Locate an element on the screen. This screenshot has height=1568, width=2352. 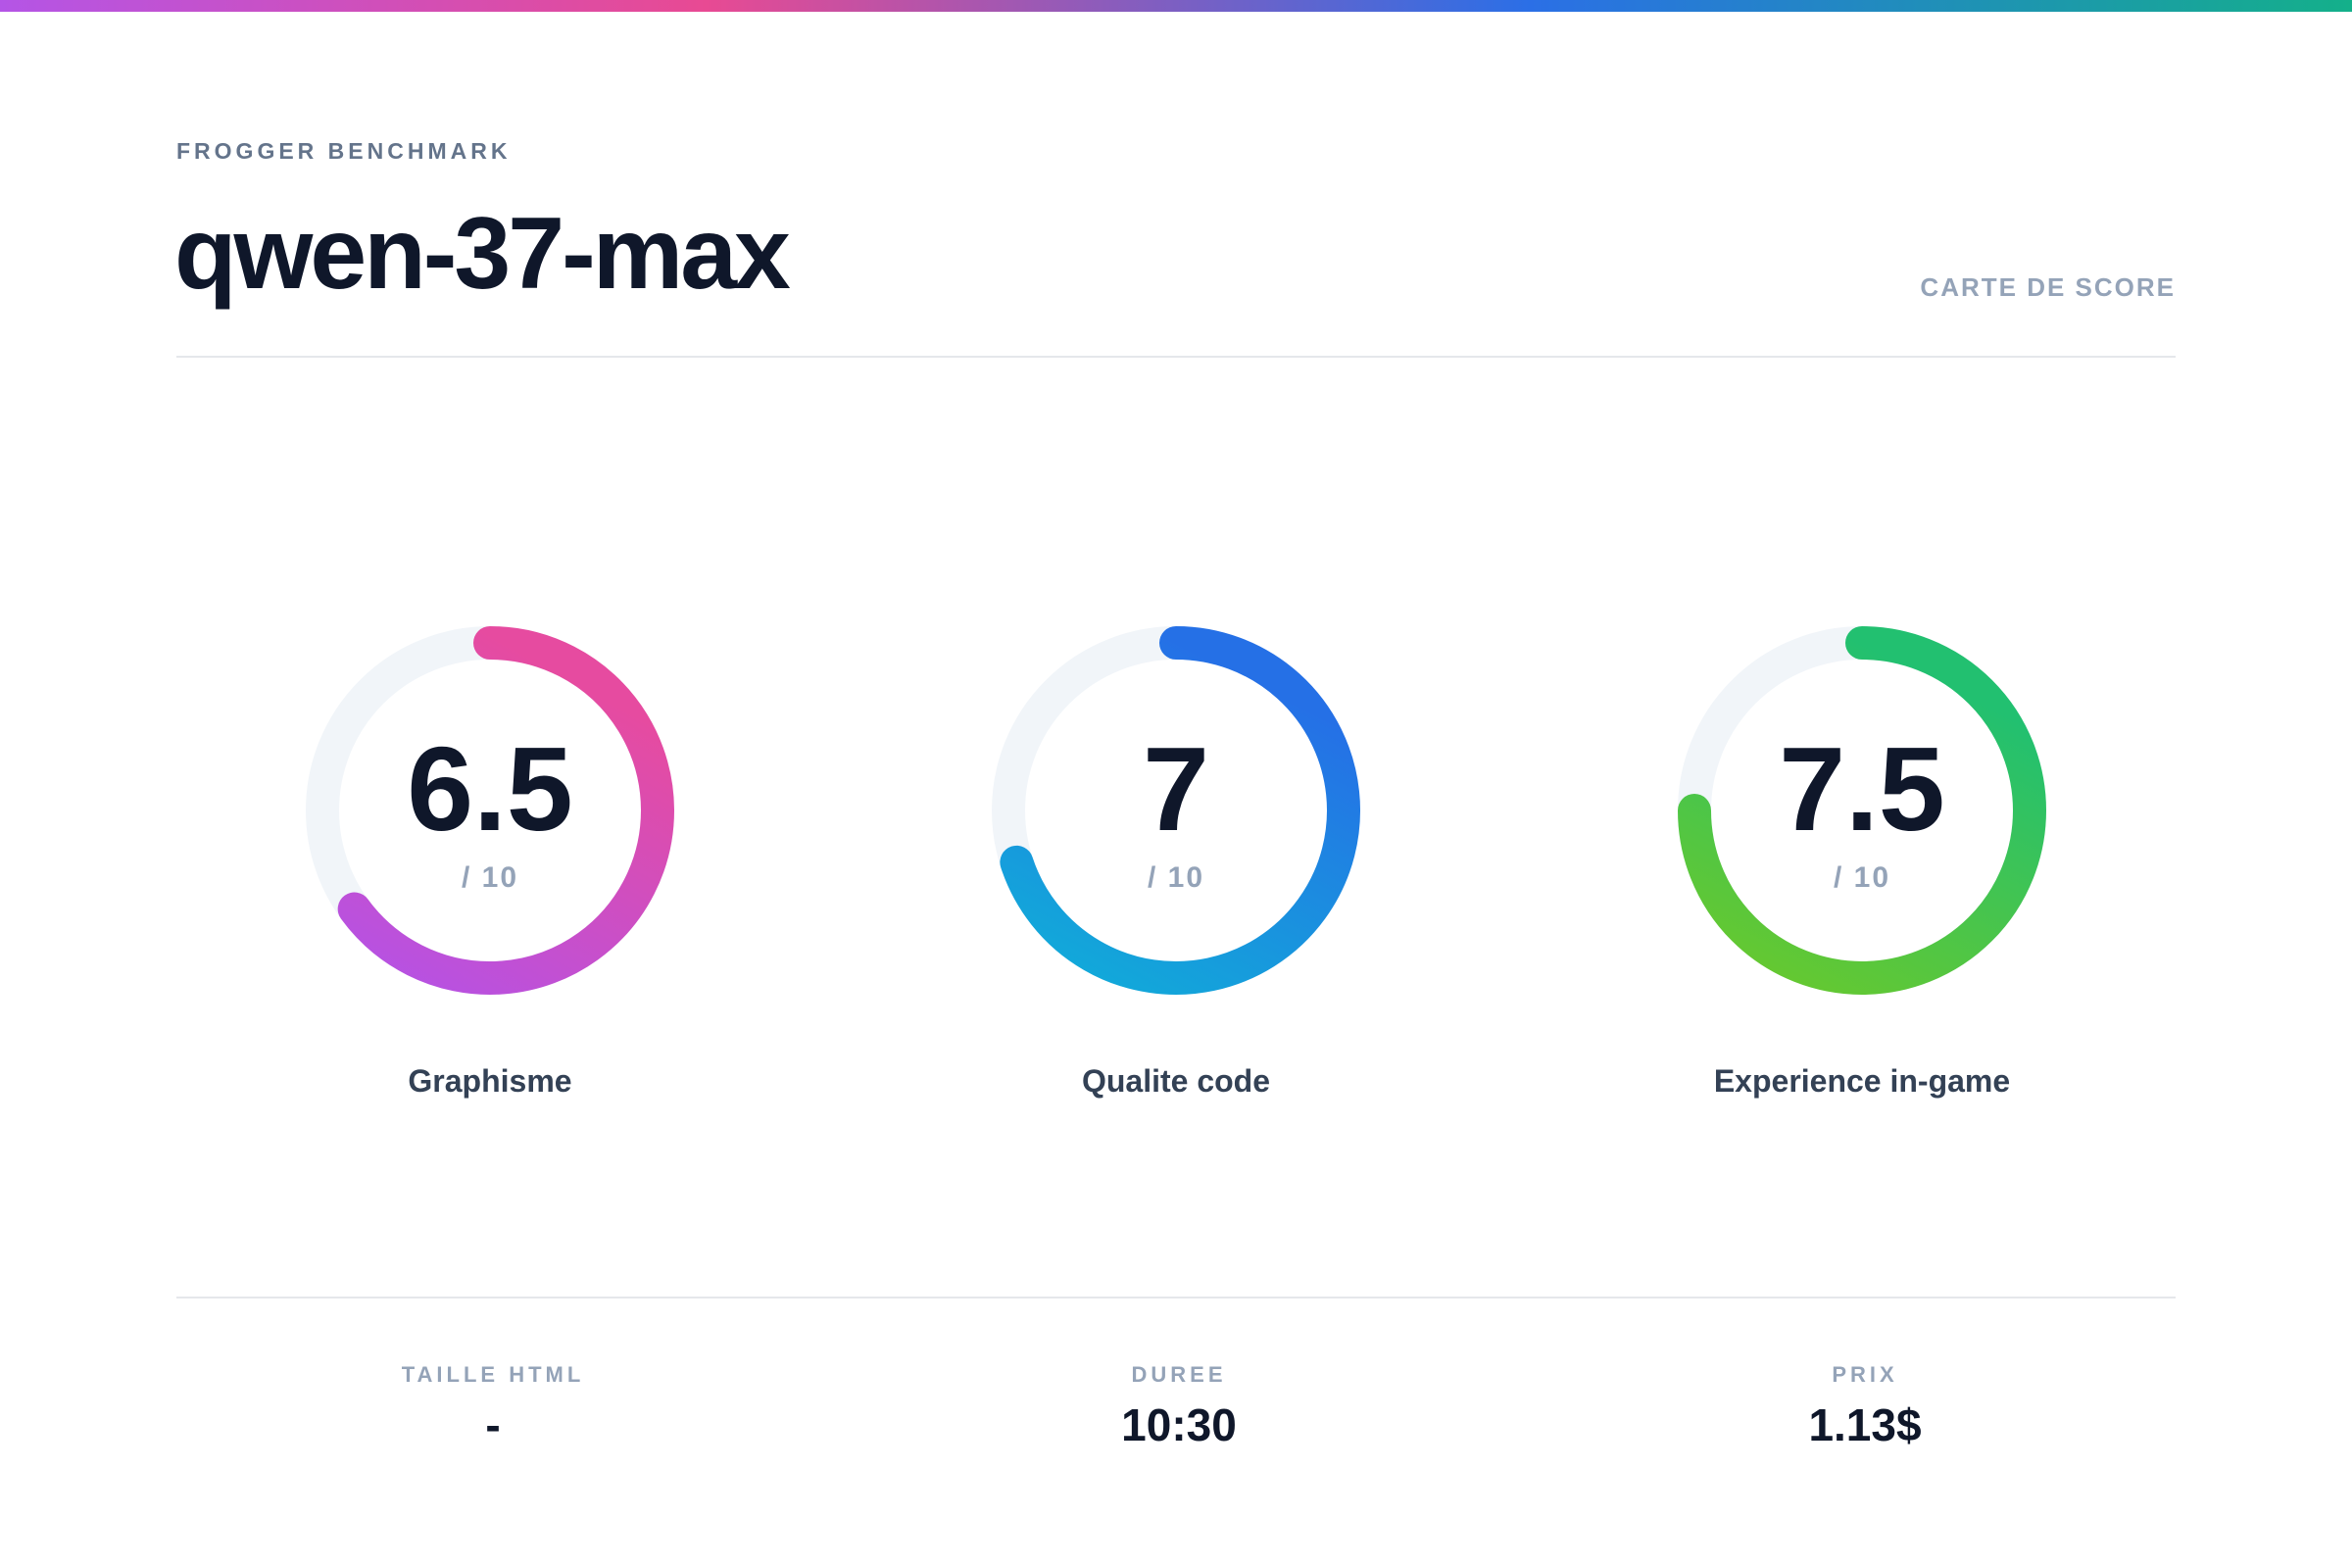
score-label: Graphisme is located at coordinates (489, 1081).